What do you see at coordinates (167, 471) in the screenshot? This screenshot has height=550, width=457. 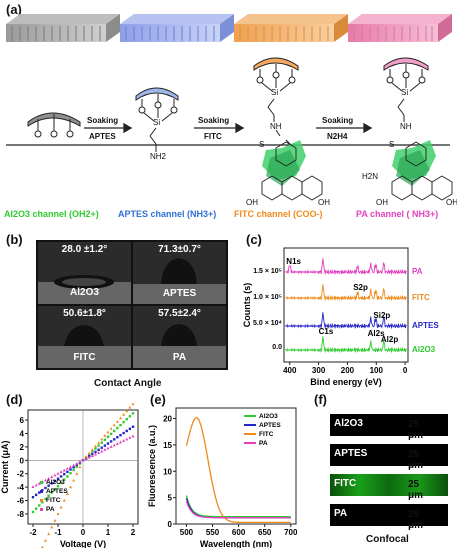 I see `fl-ytick-label: 10` at bounding box center [167, 471].